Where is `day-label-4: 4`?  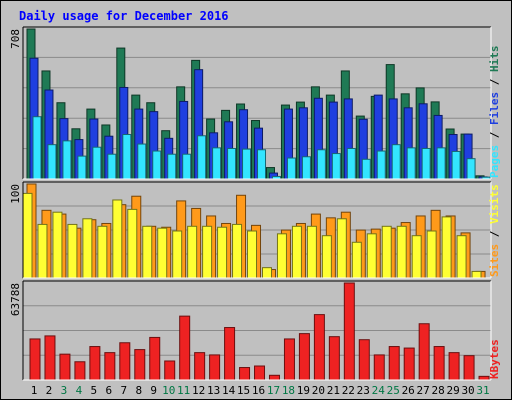 day-label-4: 4 is located at coordinates (79, 390).